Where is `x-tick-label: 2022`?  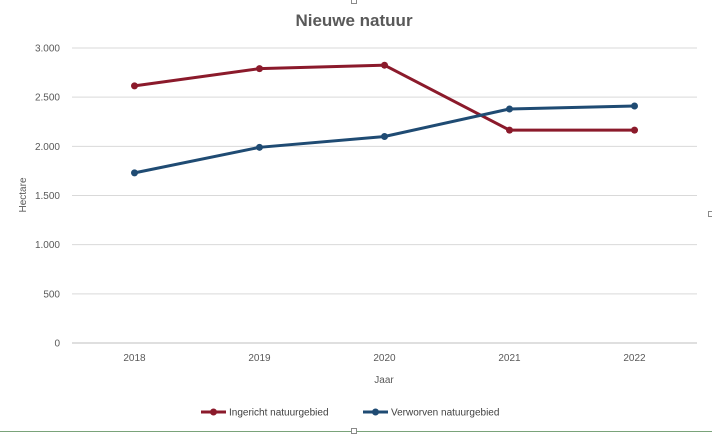
x-tick-label: 2022 is located at coordinates (634, 358).